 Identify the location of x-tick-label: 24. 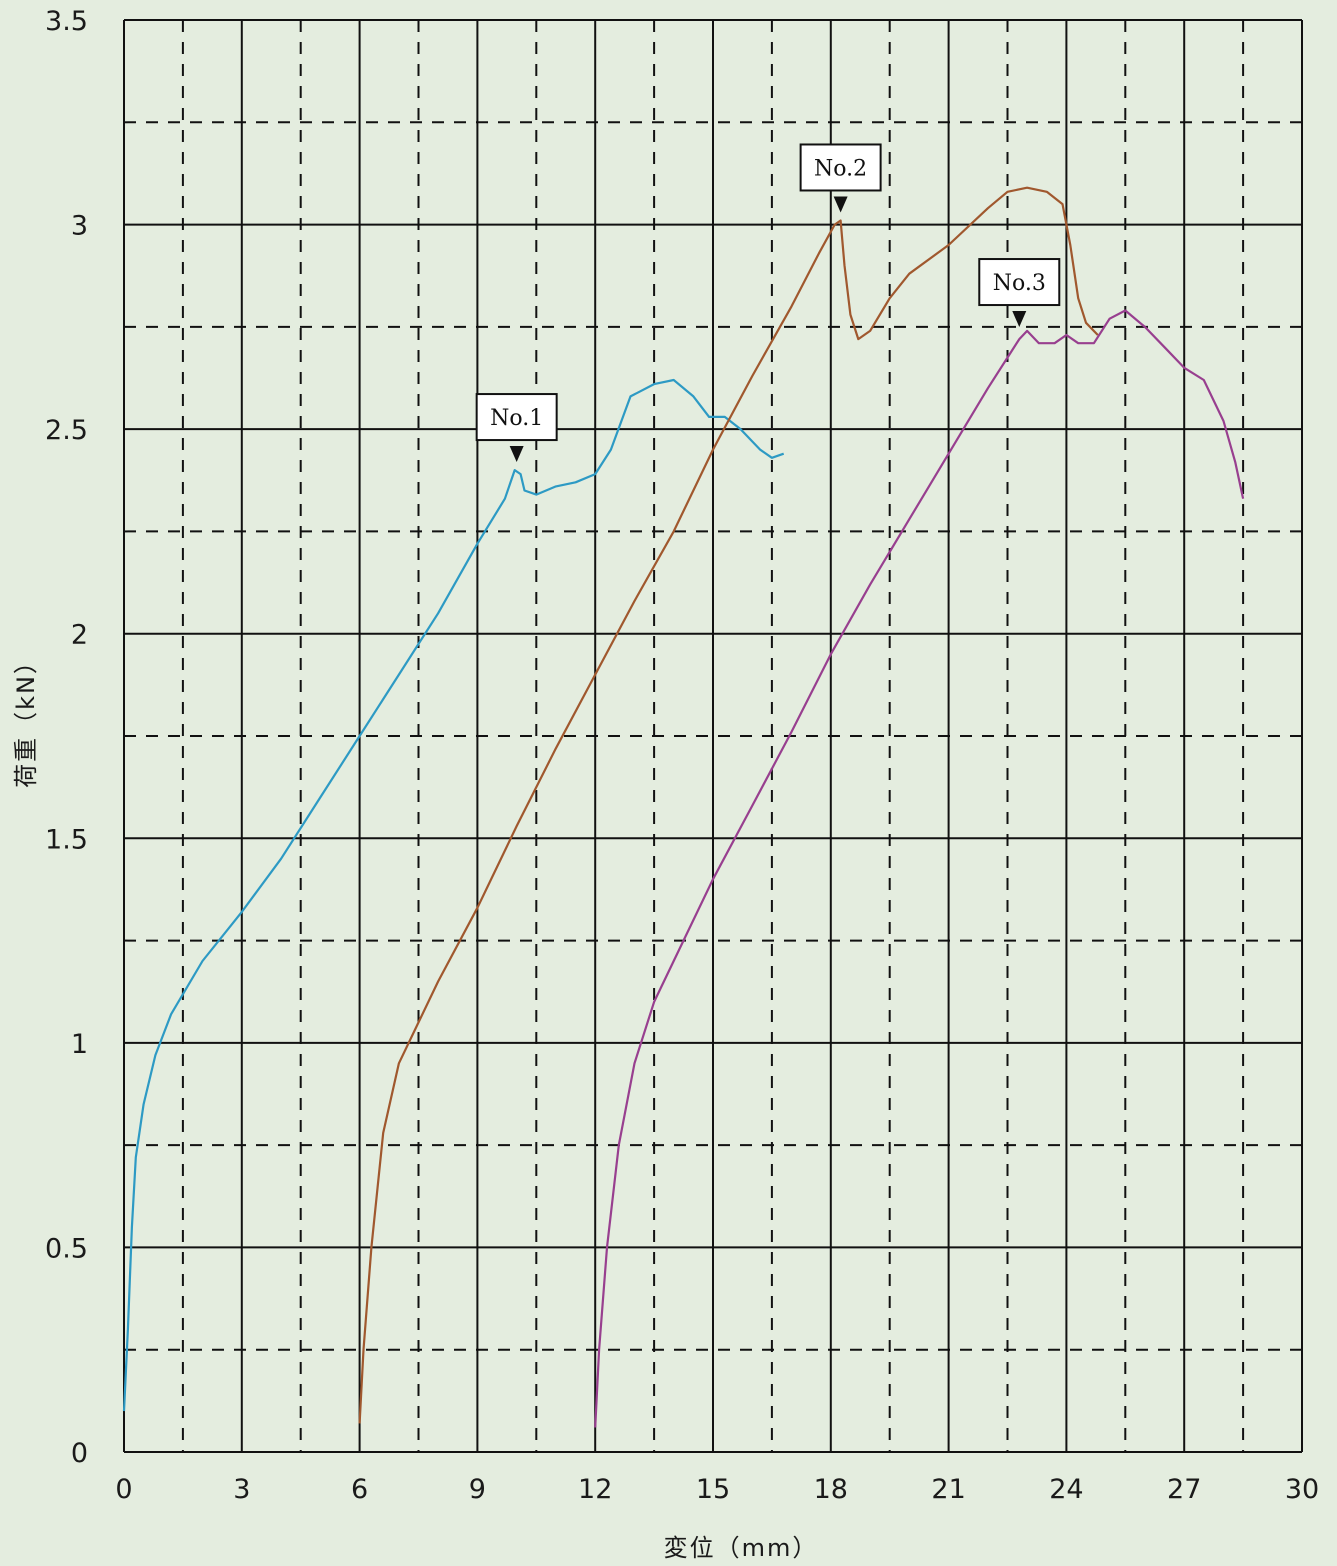
(1066, 1489).